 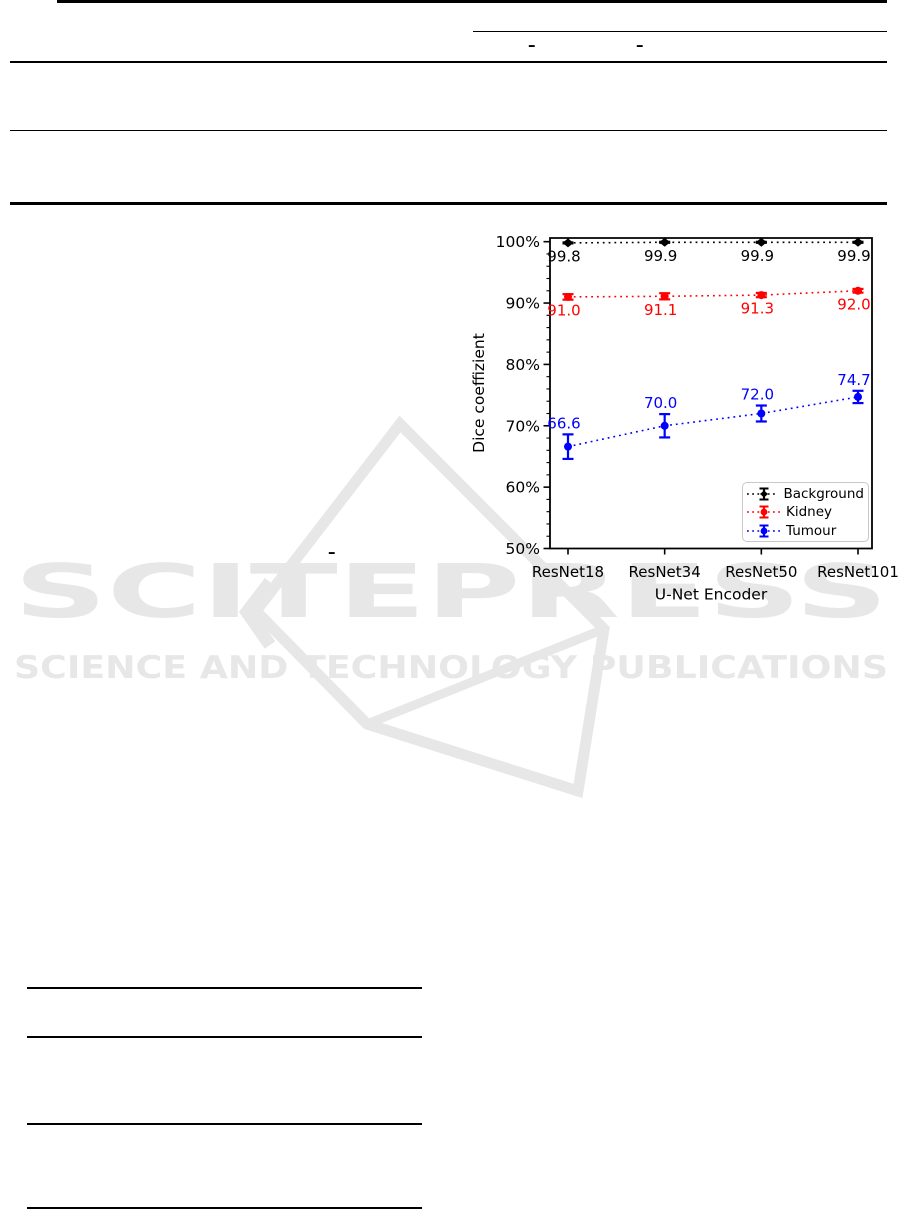 What do you see at coordinates (224, 1036) in the screenshot?
I see `rule-bottom-table-midrule` at bounding box center [224, 1036].